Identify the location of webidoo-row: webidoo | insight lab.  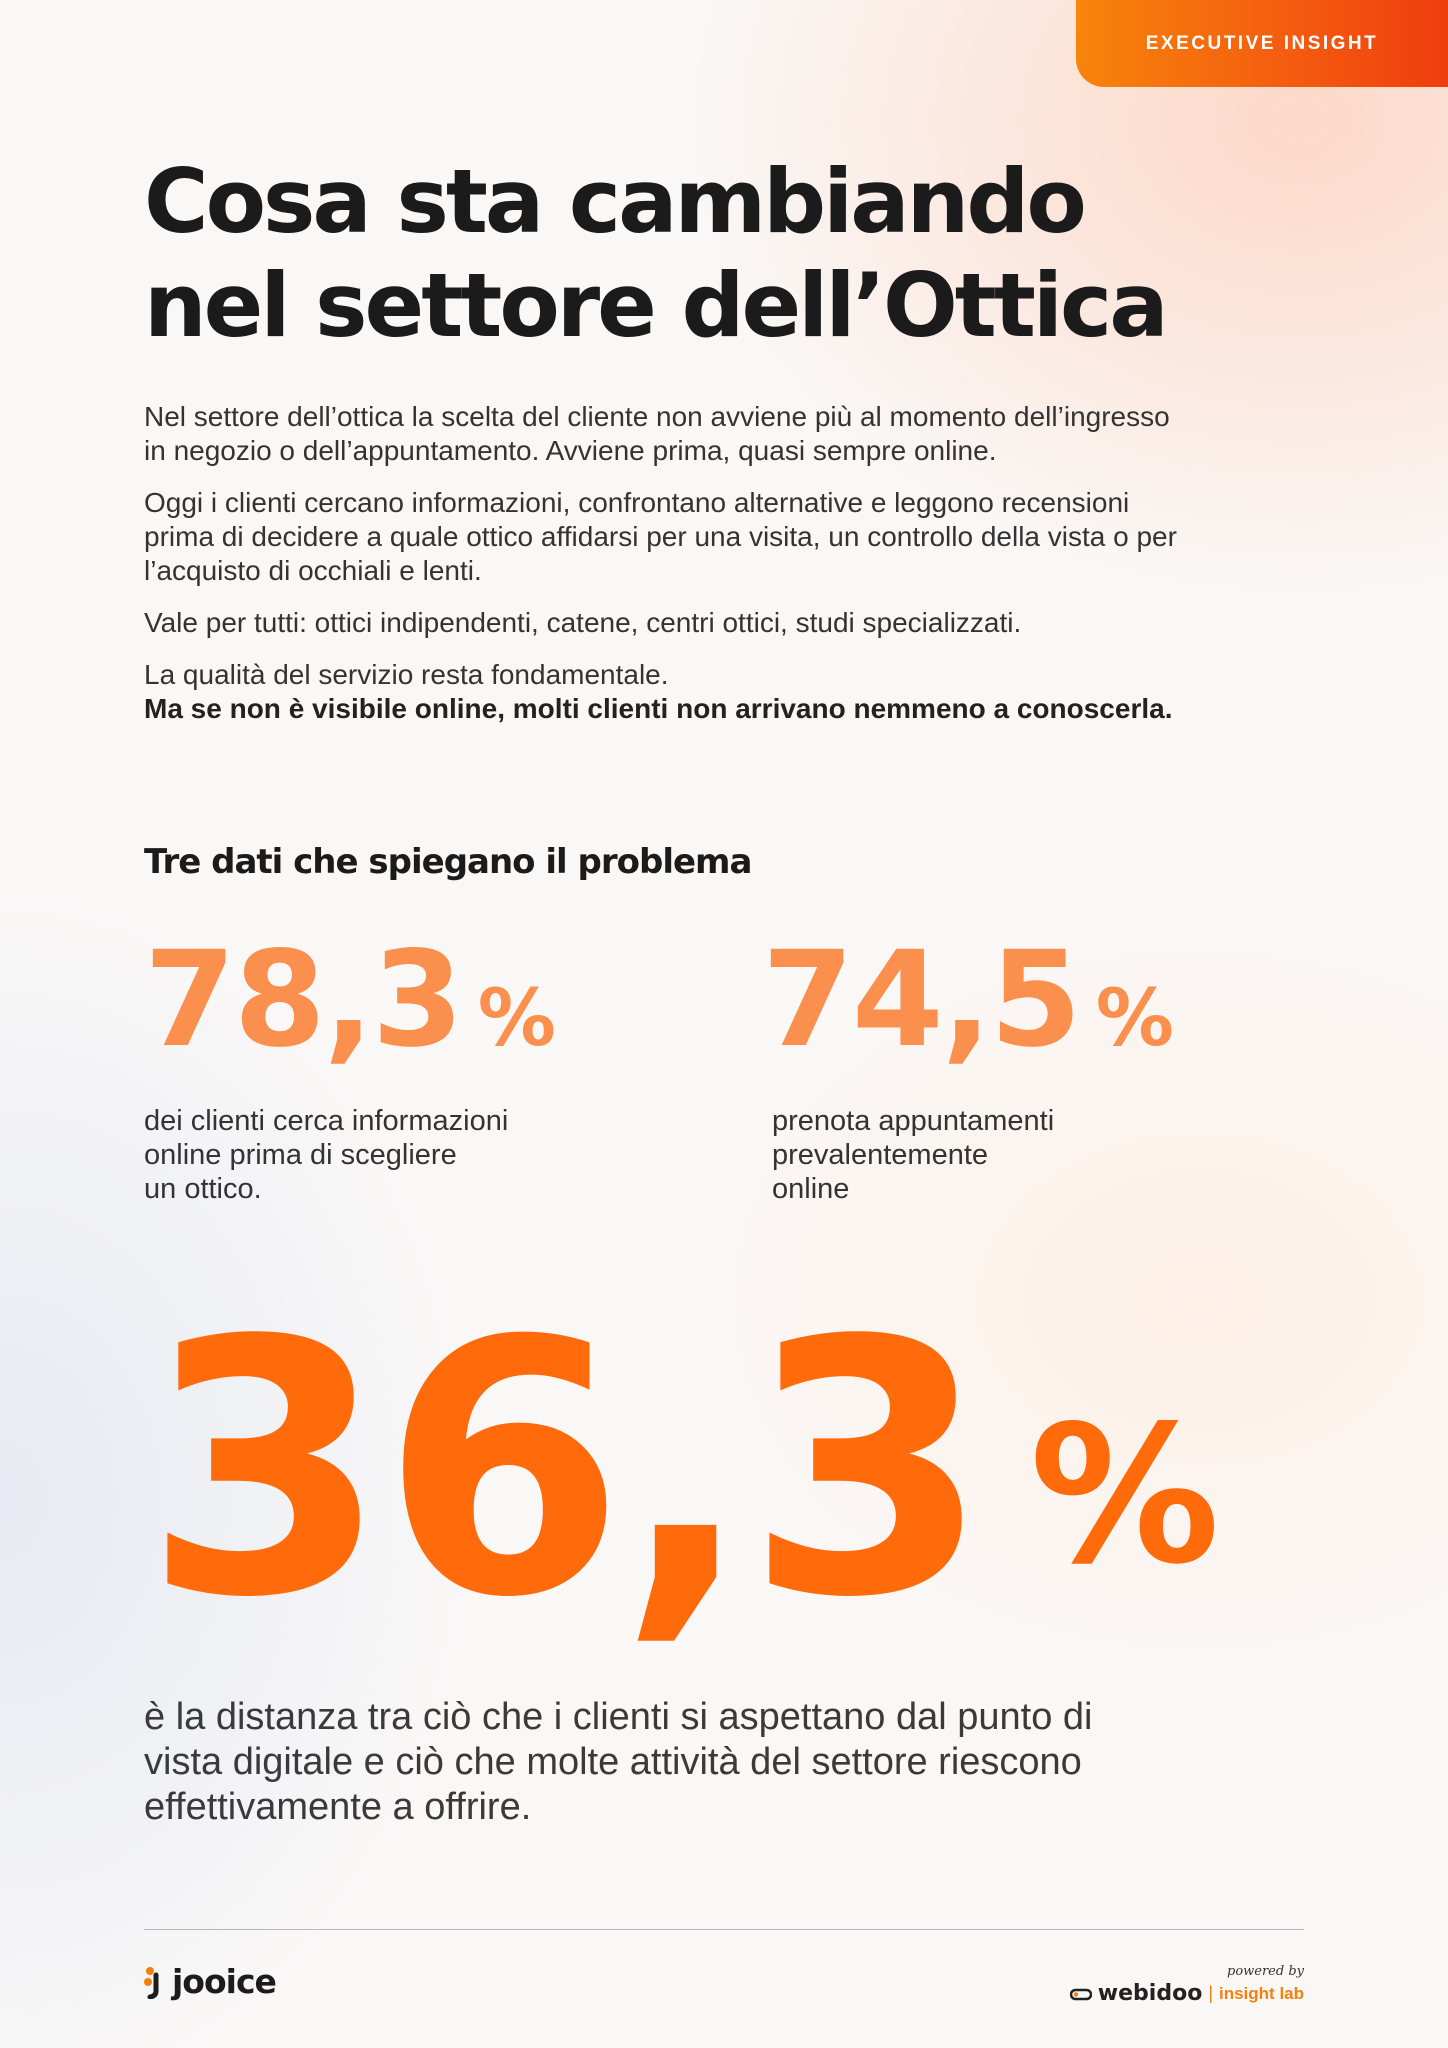
(1186, 1993).